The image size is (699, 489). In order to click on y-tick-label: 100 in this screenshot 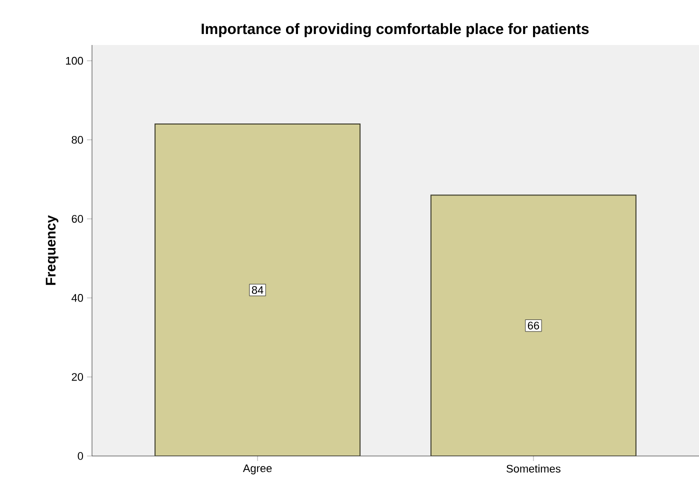, I will do `click(75, 60)`.